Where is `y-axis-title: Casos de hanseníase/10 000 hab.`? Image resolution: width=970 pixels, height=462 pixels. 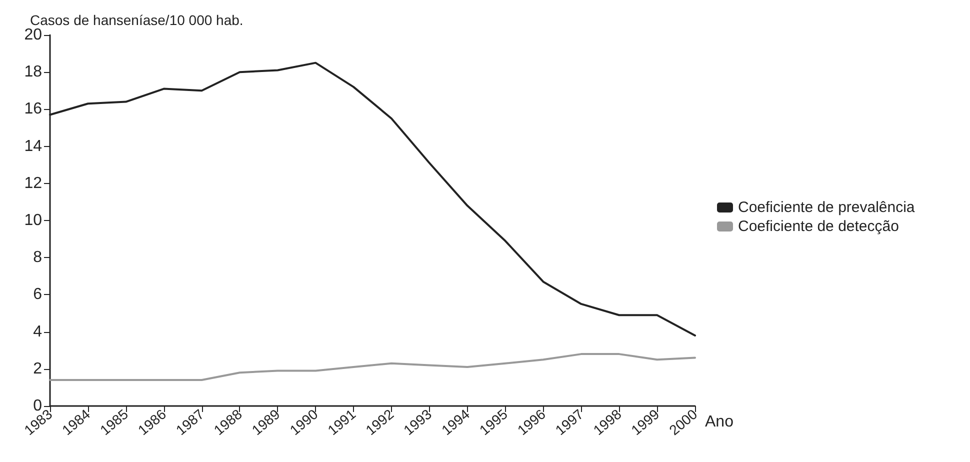
y-axis-title: Casos de hanseníase/10 000 hab. is located at coordinates (137, 20).